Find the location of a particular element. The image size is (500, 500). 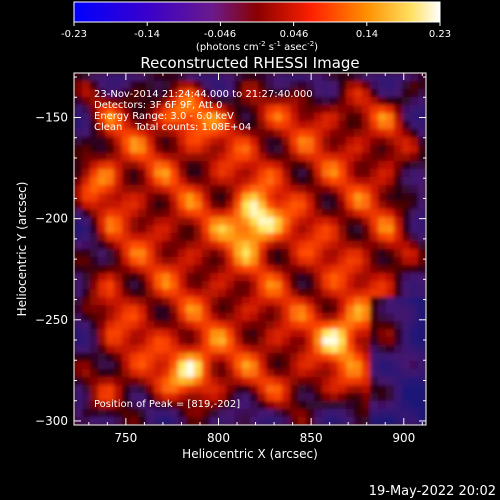

timestamp: 19-May-2022 20:02 is located at coordinates (432, 491).